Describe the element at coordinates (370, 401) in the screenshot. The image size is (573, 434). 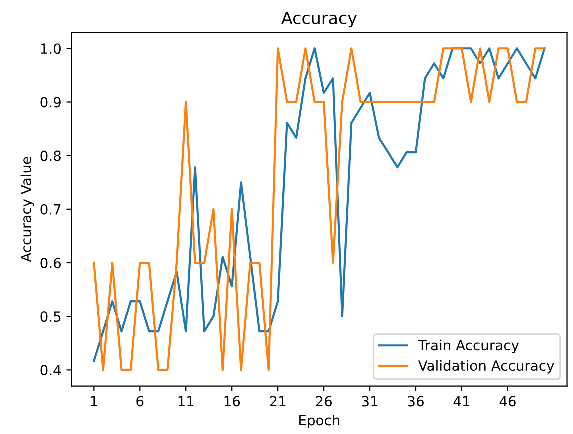
I see `x-tick-label: 31` at that location.